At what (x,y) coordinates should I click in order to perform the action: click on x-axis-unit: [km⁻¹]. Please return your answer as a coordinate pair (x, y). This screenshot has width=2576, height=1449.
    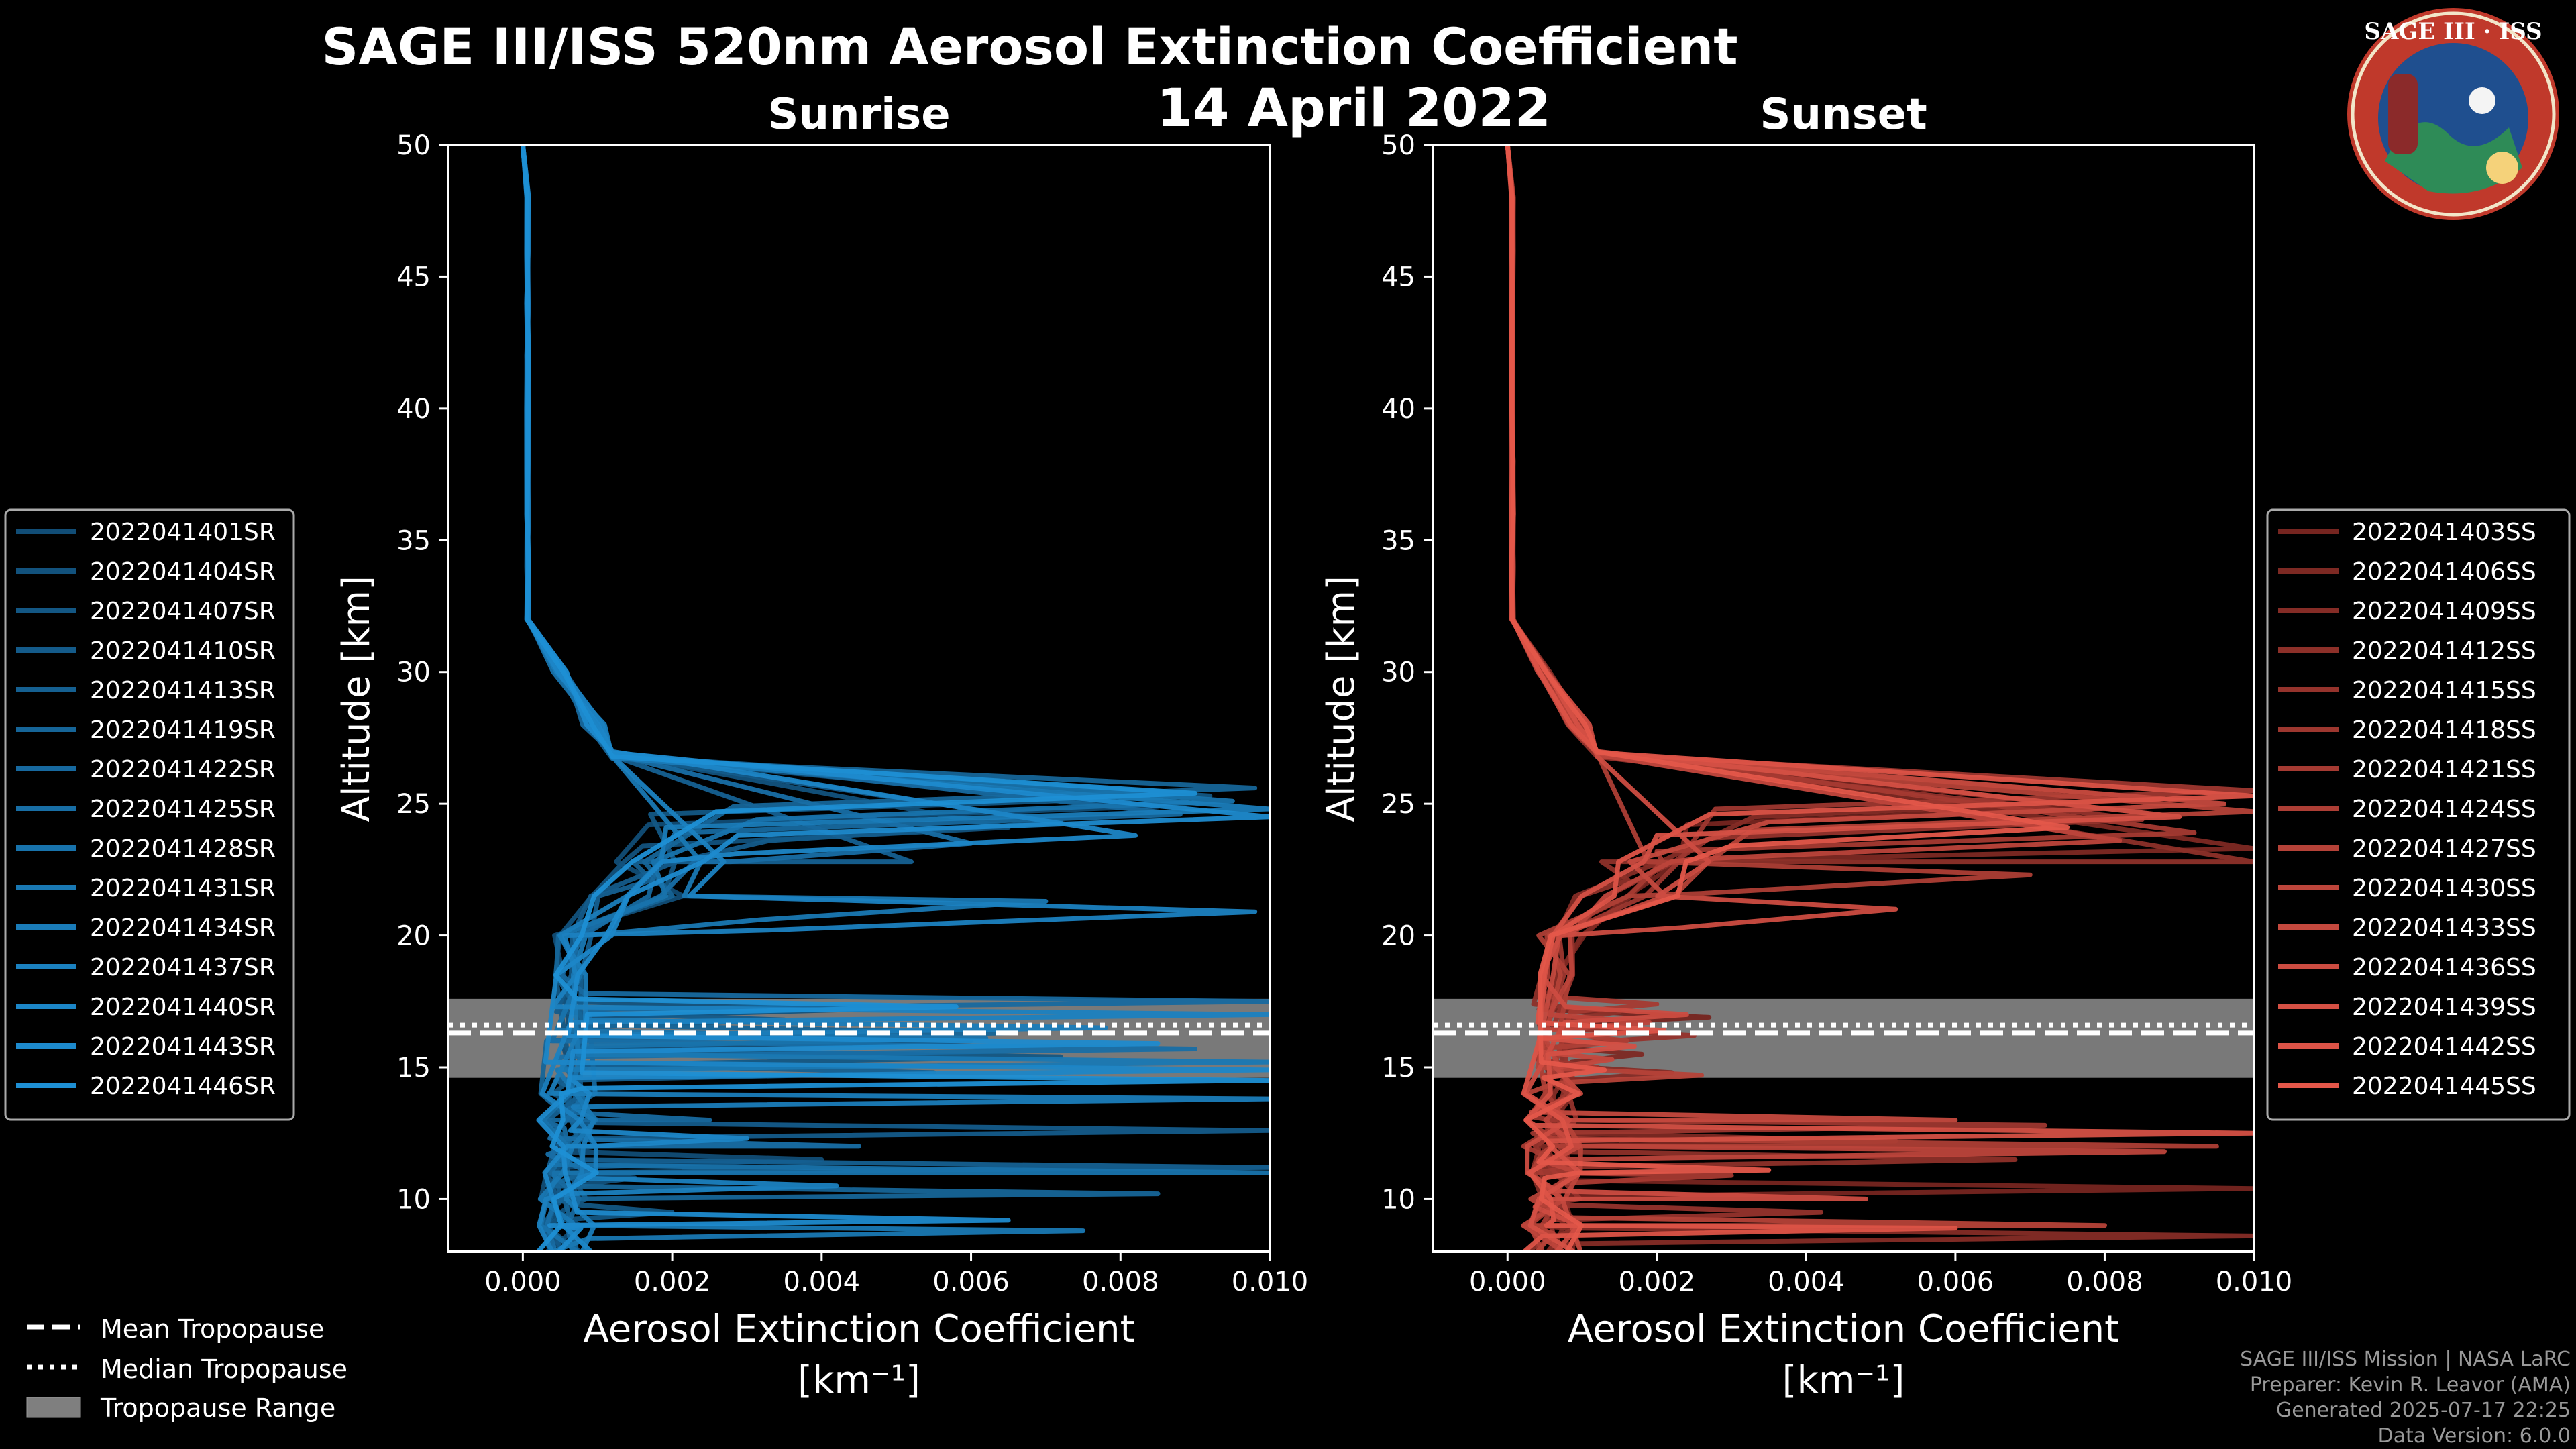
    Looking at the image, I should click on (1843, 1380).